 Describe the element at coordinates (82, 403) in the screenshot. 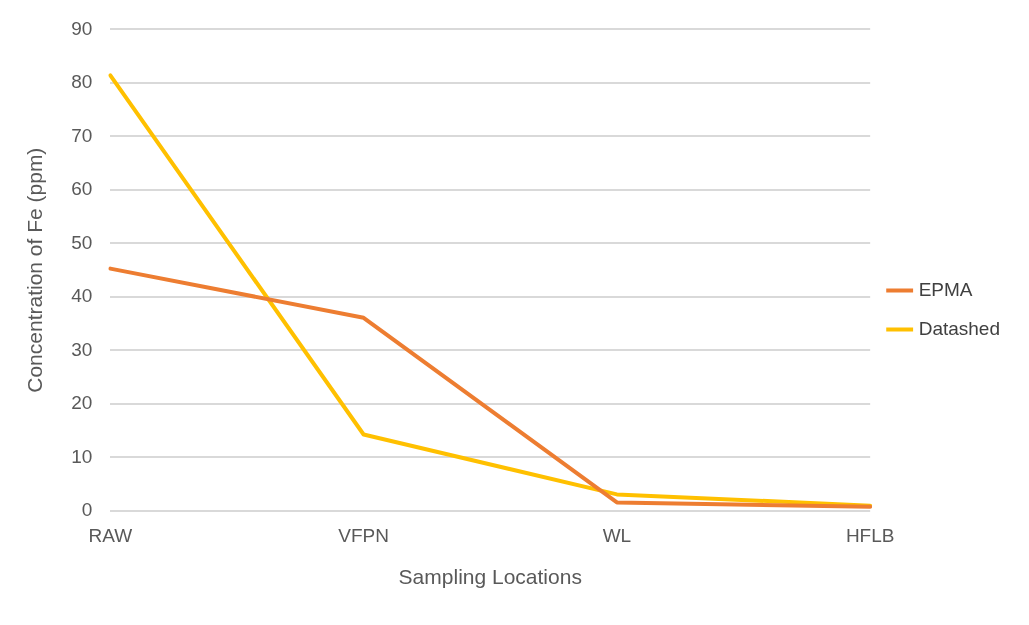

I see `y-tick-label: 20` at that location.